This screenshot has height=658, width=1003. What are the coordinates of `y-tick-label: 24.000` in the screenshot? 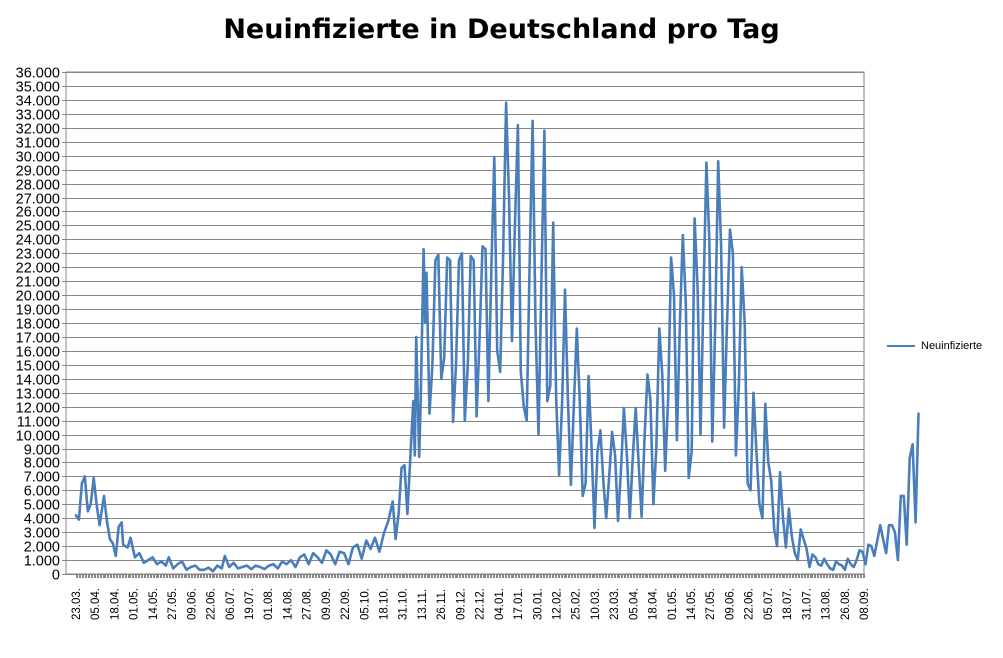 It's located at (38, 241).